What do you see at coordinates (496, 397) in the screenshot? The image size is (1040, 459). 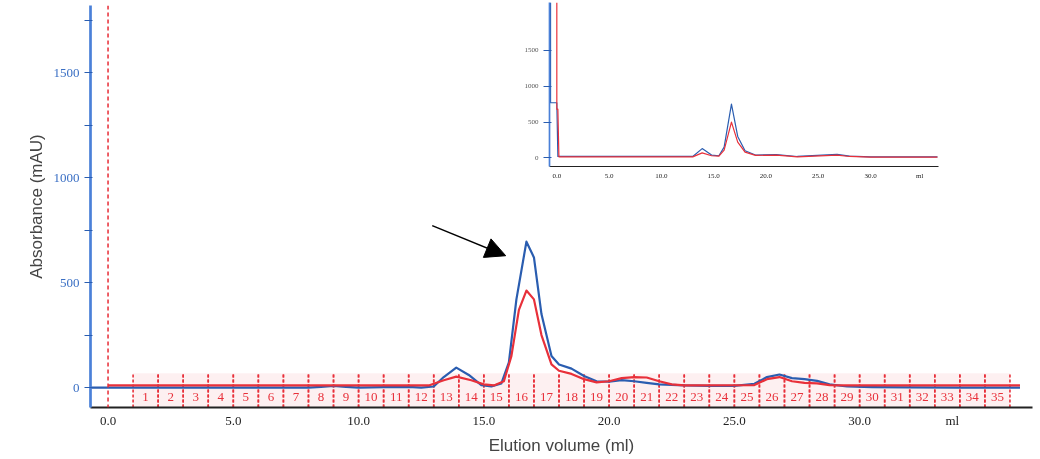 I see `band-label: 15` at bounding box center [496, 397].